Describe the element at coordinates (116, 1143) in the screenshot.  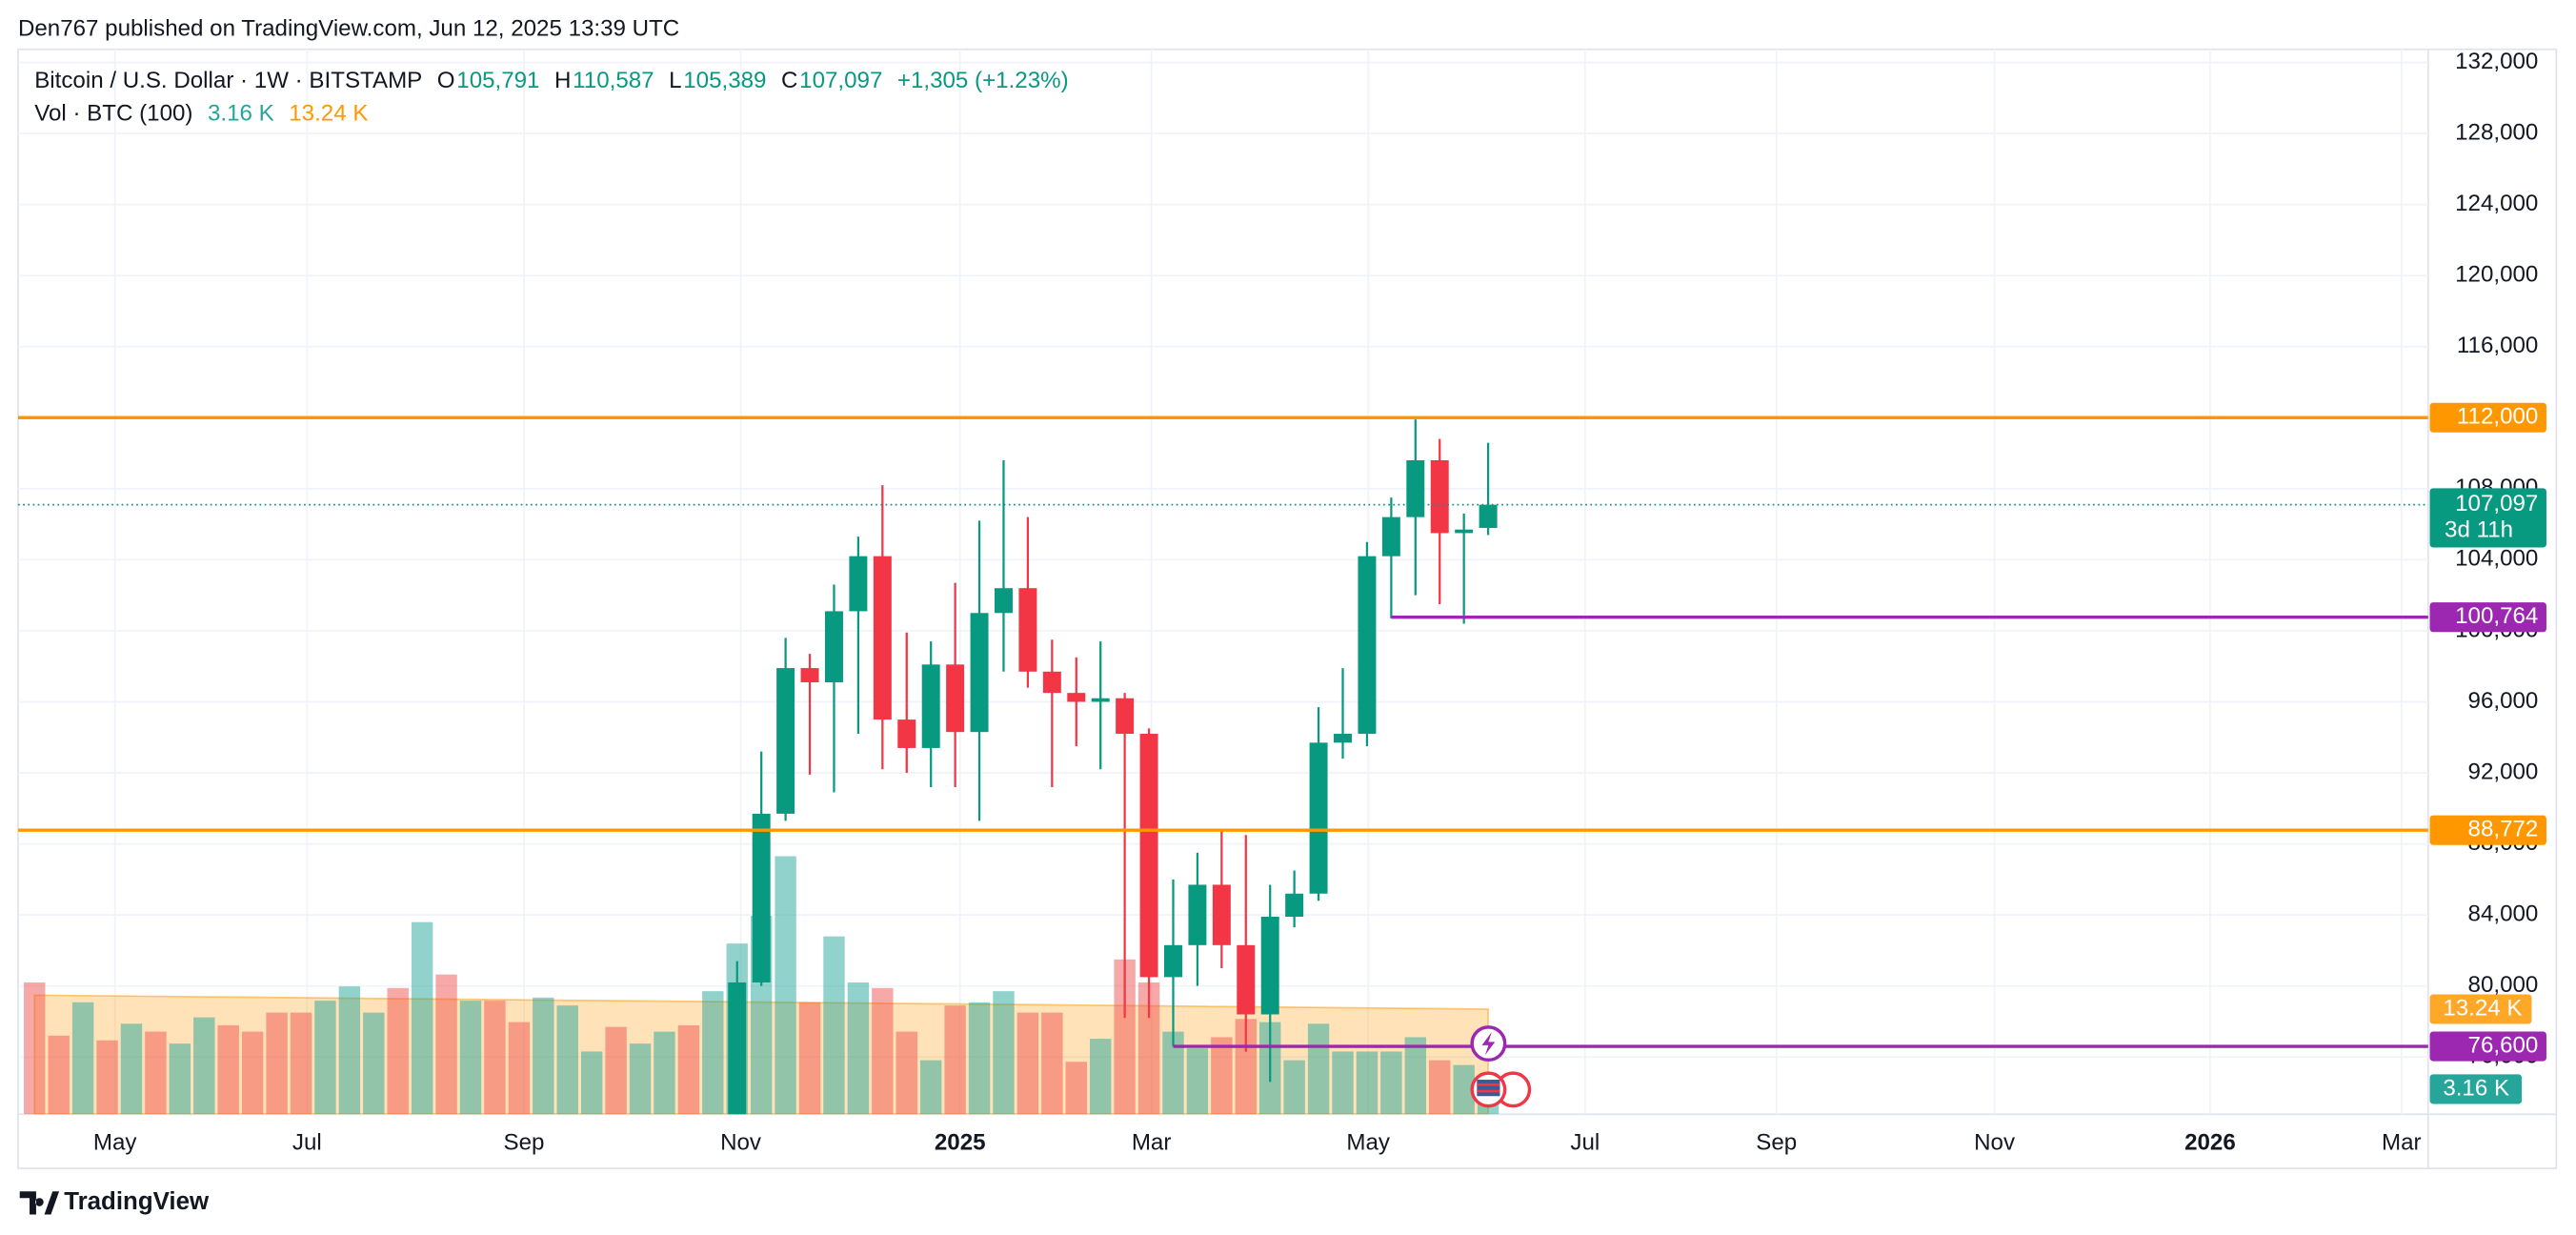
I see `x-tick-label: May` at that location.